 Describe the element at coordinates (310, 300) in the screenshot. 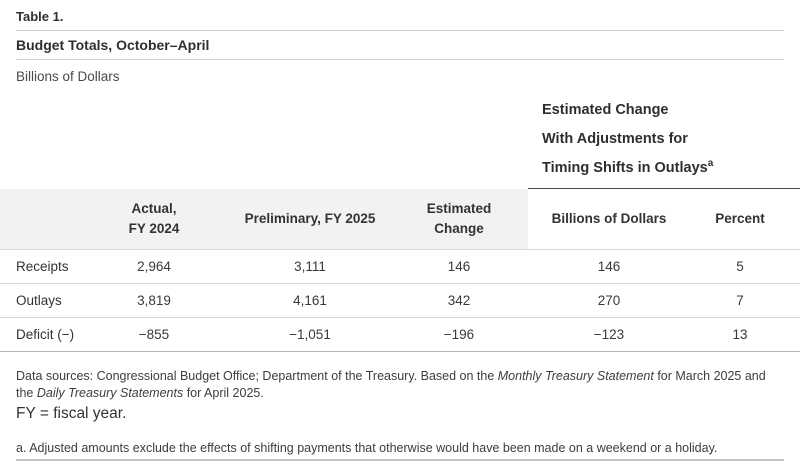

I see `cell-outlays-preliminary: 4,161` at that location.